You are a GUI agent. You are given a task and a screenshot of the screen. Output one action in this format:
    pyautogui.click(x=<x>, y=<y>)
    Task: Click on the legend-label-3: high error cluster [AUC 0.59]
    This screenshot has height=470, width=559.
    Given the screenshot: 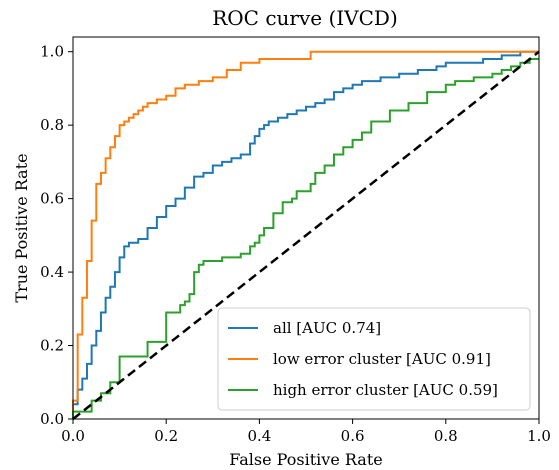 What is the action you would take?
    pyautogui.click(x=385, y=390)
    